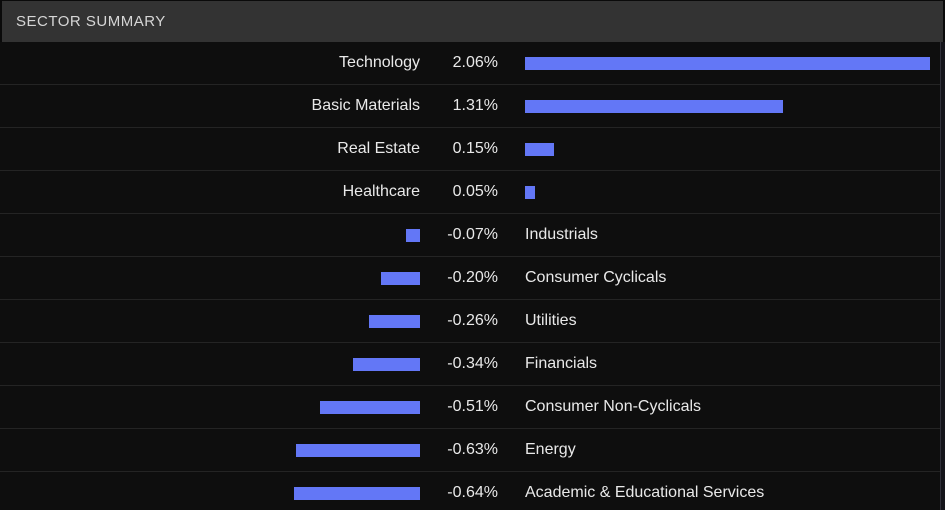 The height and width of the screenshot is (510, 945). What do you see at coordinates (475, 62) in the screenshot?
I see `sector-value: 2.06%` at bounding box center [475, 62].